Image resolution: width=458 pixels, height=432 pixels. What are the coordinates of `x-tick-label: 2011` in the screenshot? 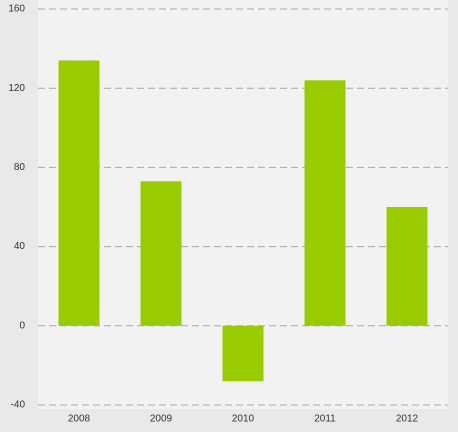 It's located at (325, 419).